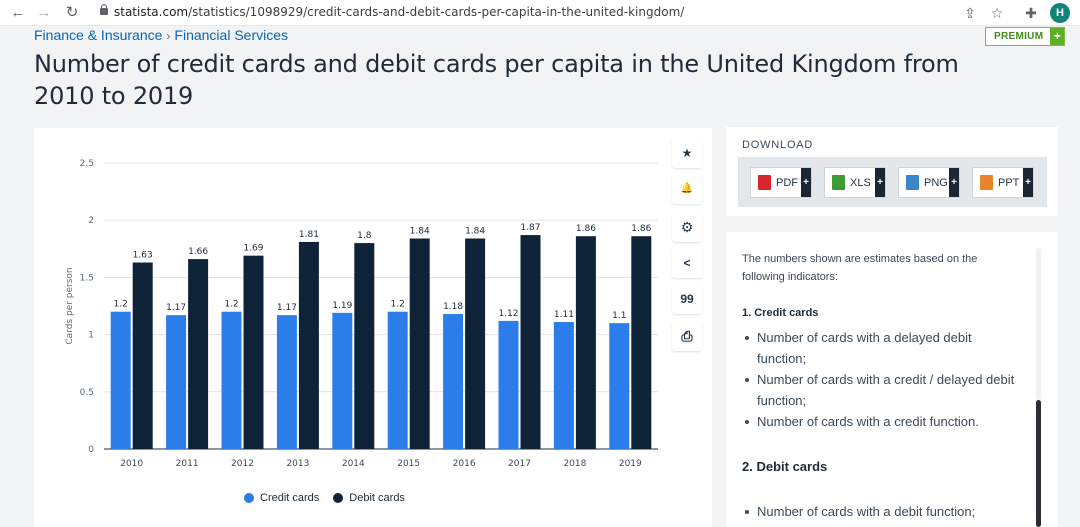 Image resolution: width=1080 pixels, height=527 pixels. Describe the element at coordinates (1028, 182) in the screenshot. I see `download-ppt-plus-icon: +` at that location.